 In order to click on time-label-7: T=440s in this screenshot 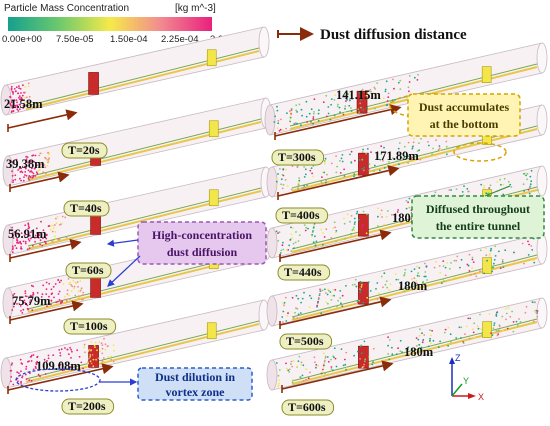, I will do `click(303, 272)`.